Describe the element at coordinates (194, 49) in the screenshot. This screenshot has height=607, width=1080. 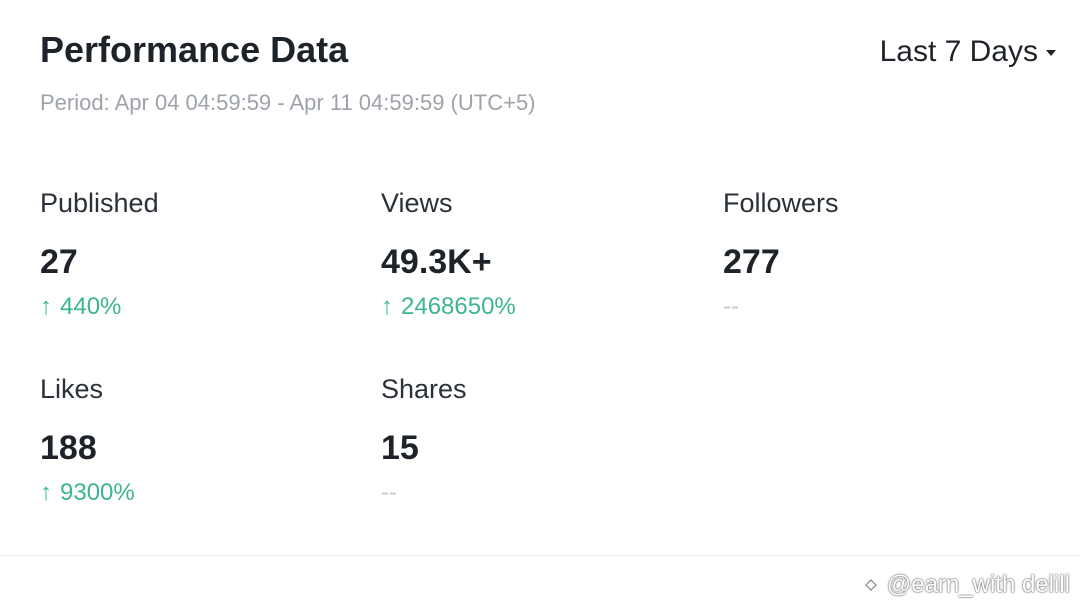
I see `page-title: Performance Data` at that location.